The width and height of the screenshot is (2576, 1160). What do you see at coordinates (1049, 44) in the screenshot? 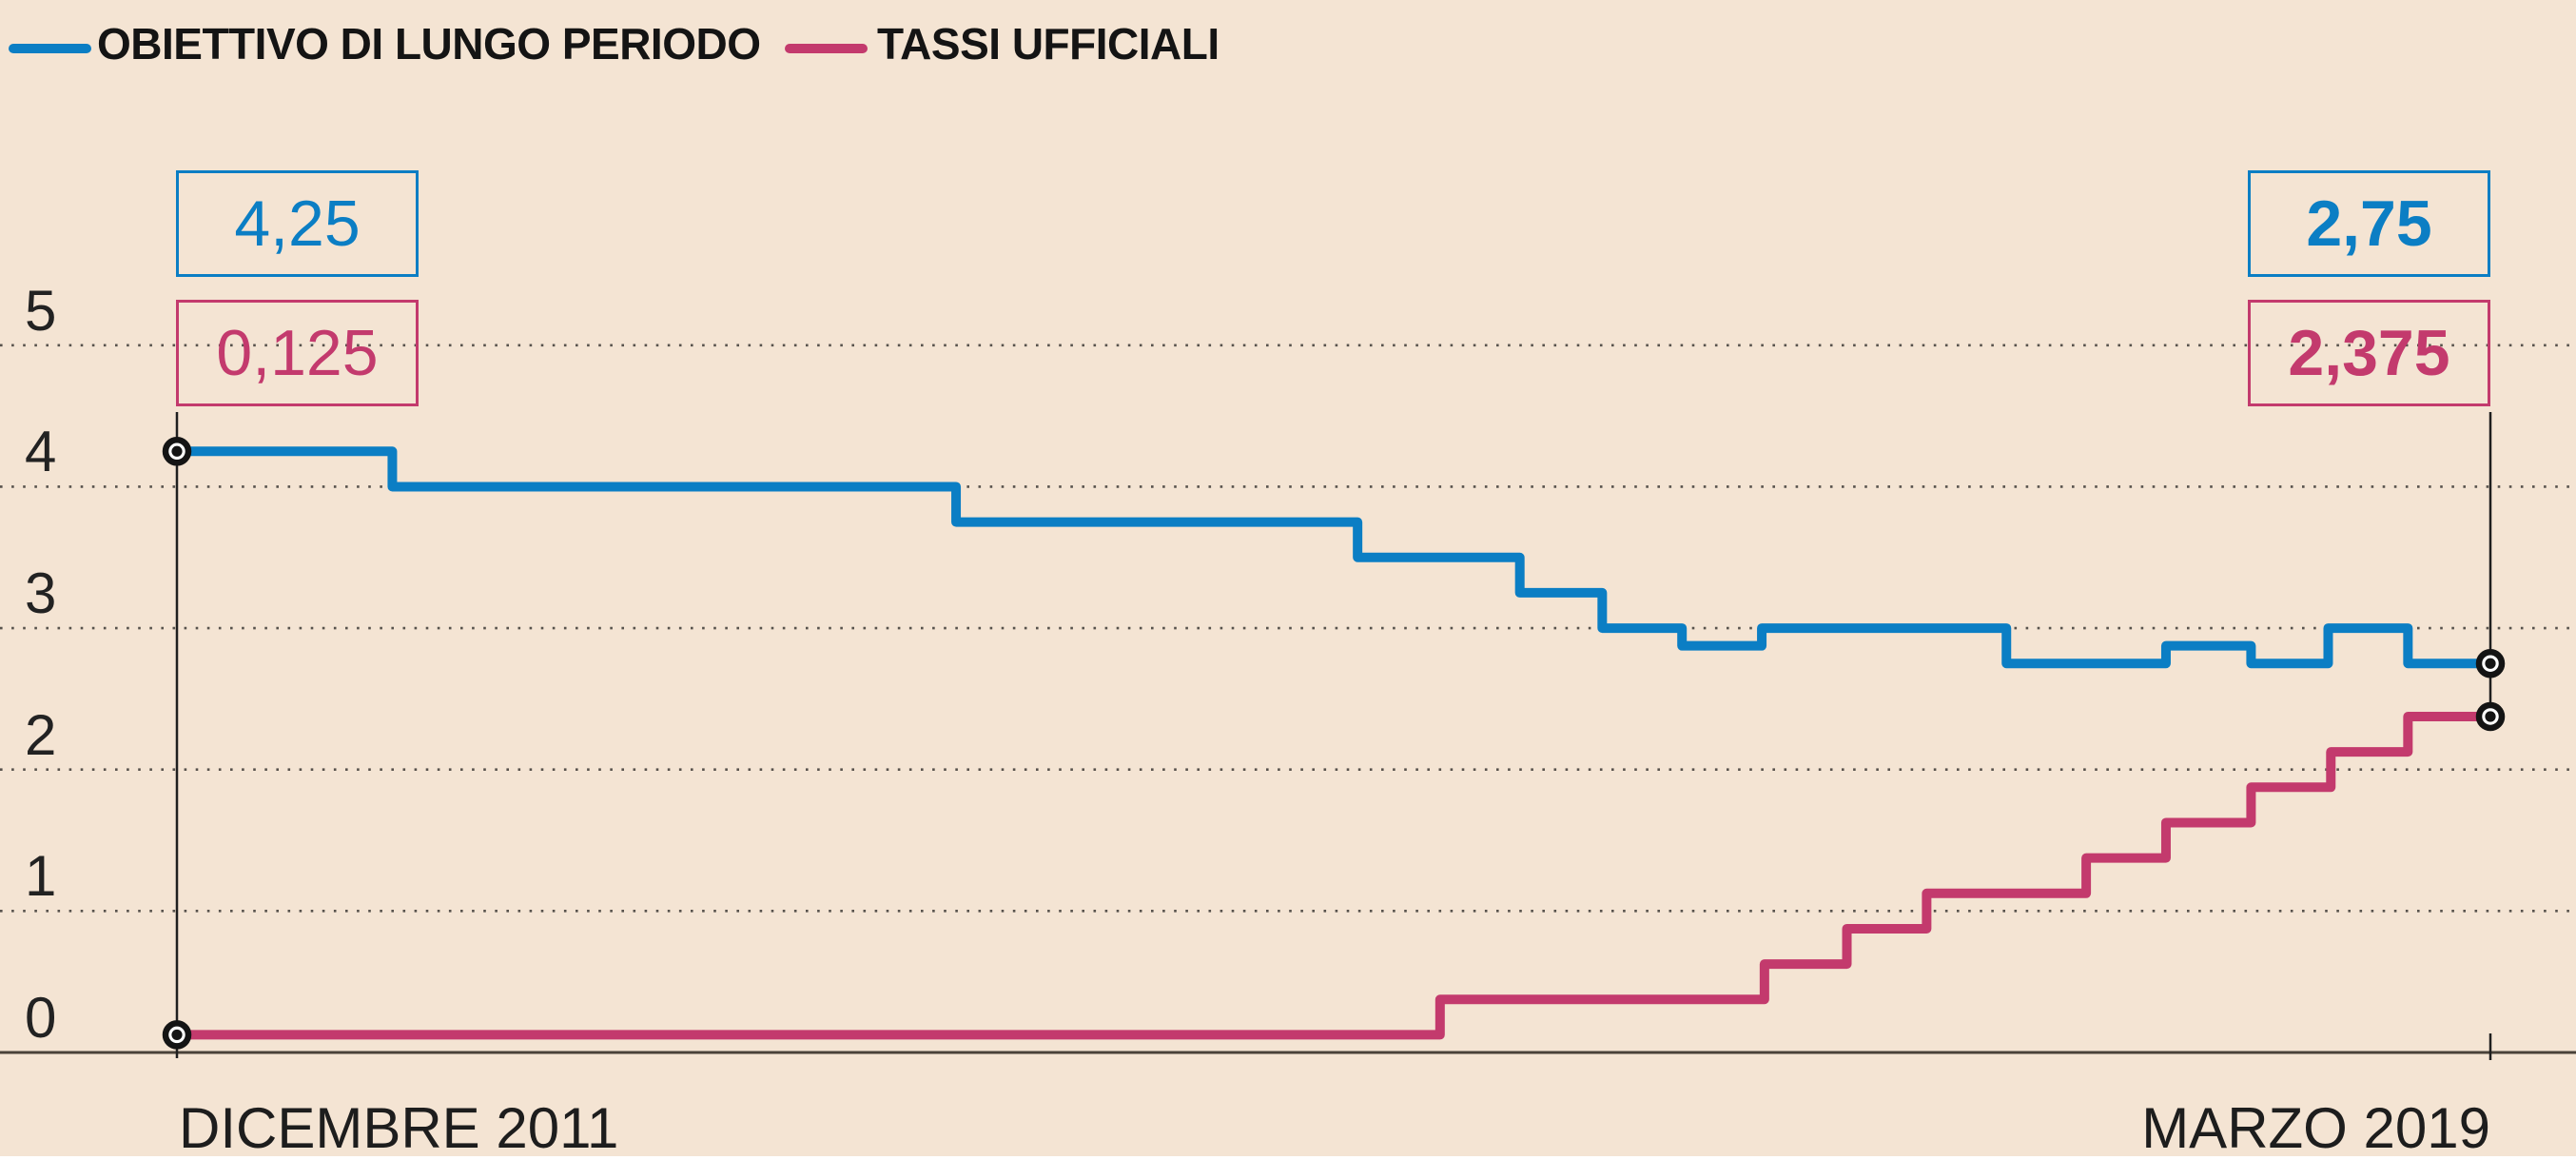
I see `legend-label-rates: TASSI UFFICIALI` at bounding box center [1049, 44].